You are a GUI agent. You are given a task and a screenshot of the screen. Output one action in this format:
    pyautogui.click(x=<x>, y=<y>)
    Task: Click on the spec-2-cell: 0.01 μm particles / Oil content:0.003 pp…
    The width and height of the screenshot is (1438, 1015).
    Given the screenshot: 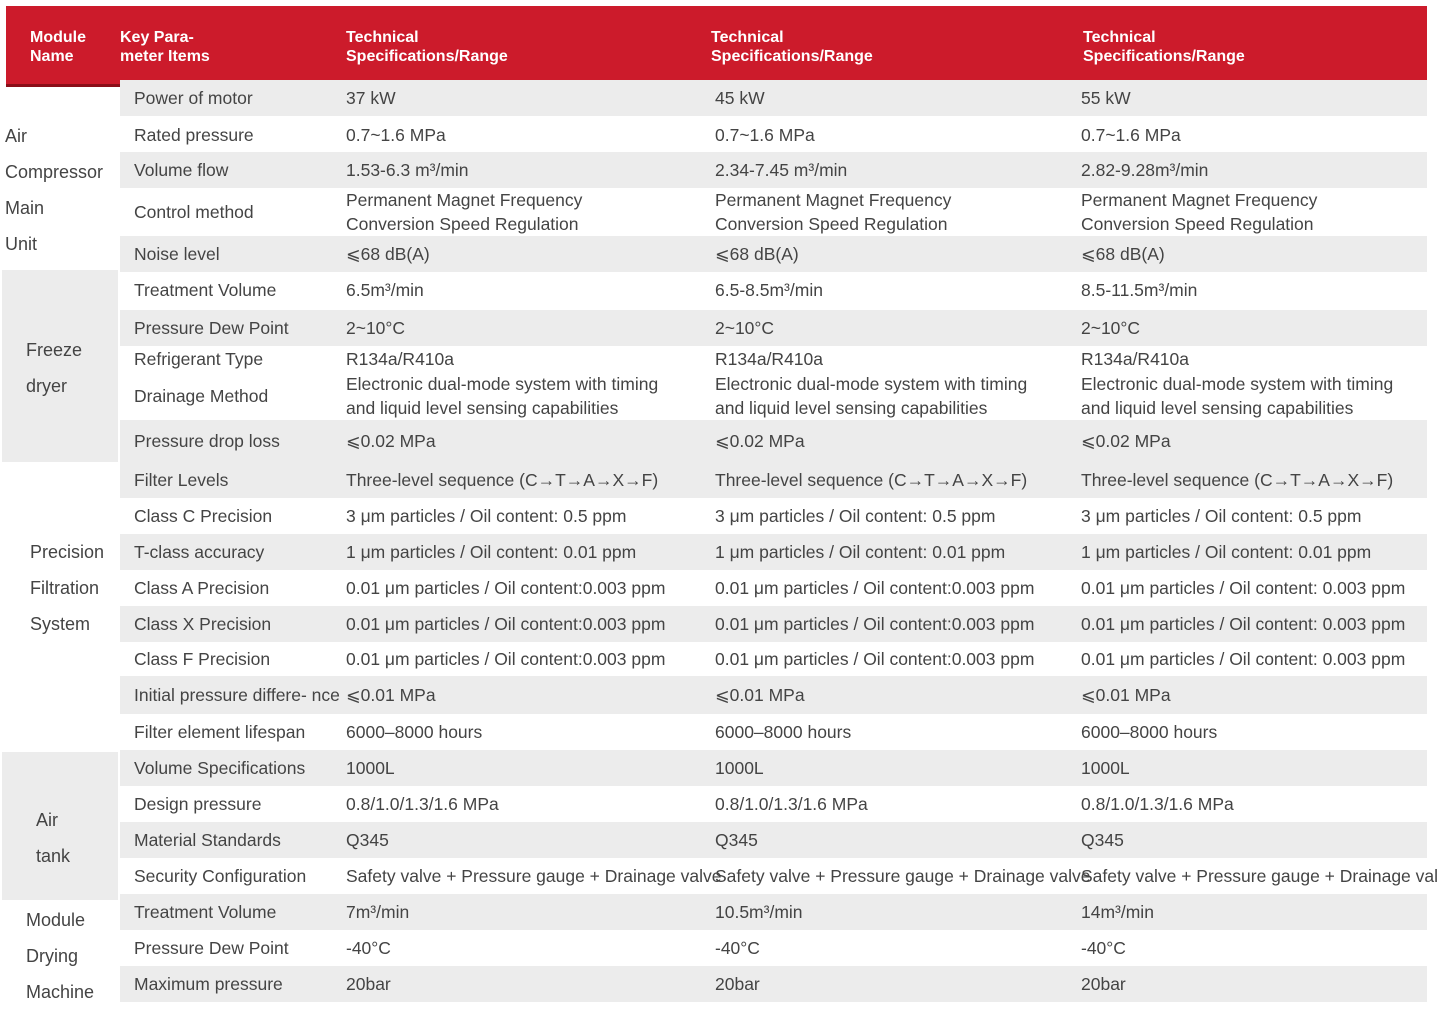 What is the action you would take?
    pyautogui.click(x=875, y=658)
    